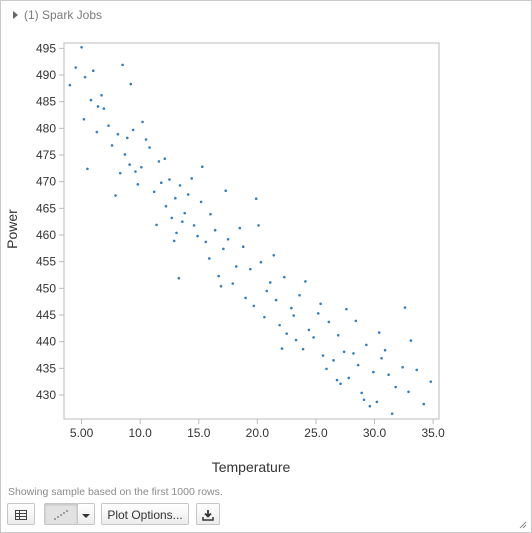 The height and width of the screenshot is (533, 532). I want to click on download-icon, so click(208, 515).